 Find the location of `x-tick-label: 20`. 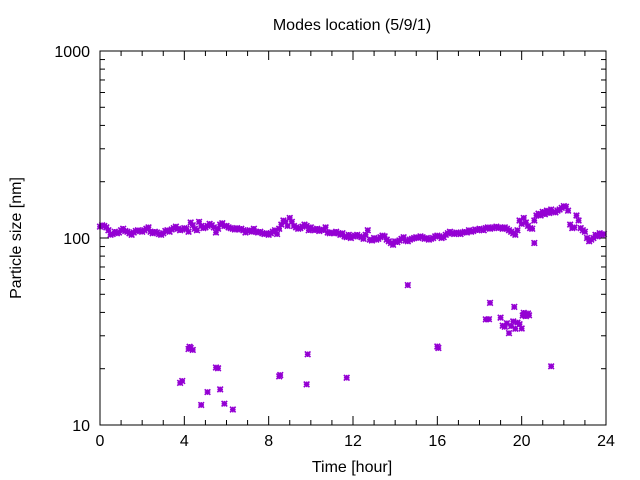

x-tick-label: 20 is located at coordinates (522, 441).